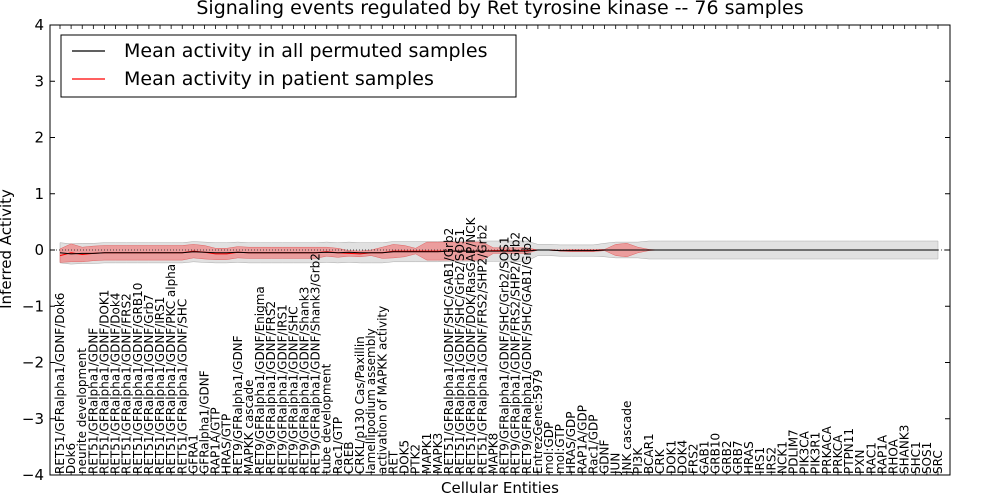 This screenshot has width=1000, height=500. Describe the element at coordinates (449, 351) in the screenshot. I see `x-tick-label: RET51/GFRalpha1/GDNF/SHC/GAB1/Grb2` at that location.